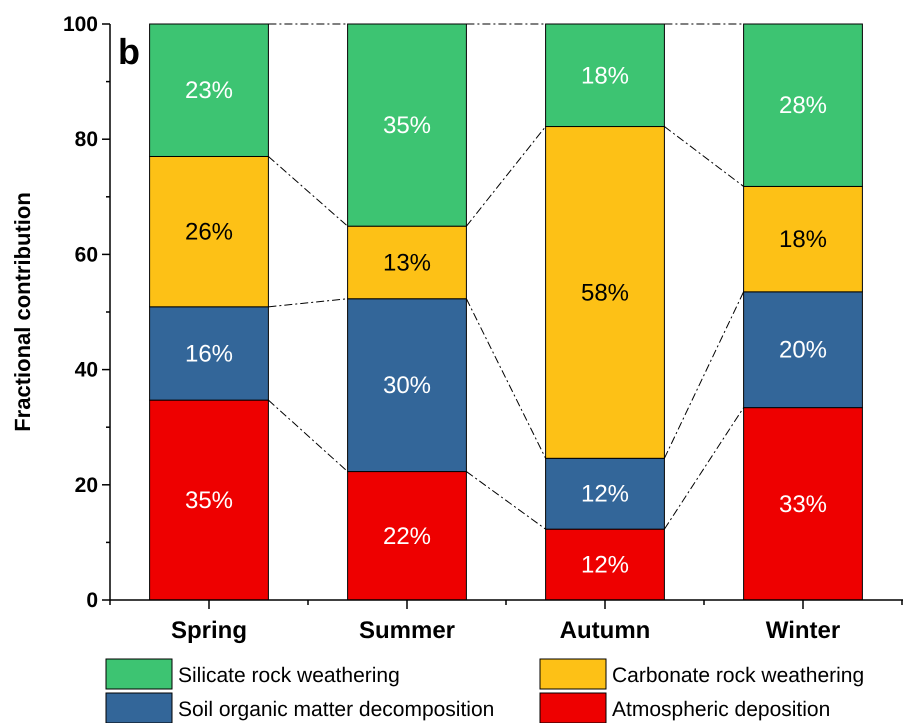  Describe the element at coordinates (209, 630) in the screenshot. I see `x-tick-label: Spring` at that location.